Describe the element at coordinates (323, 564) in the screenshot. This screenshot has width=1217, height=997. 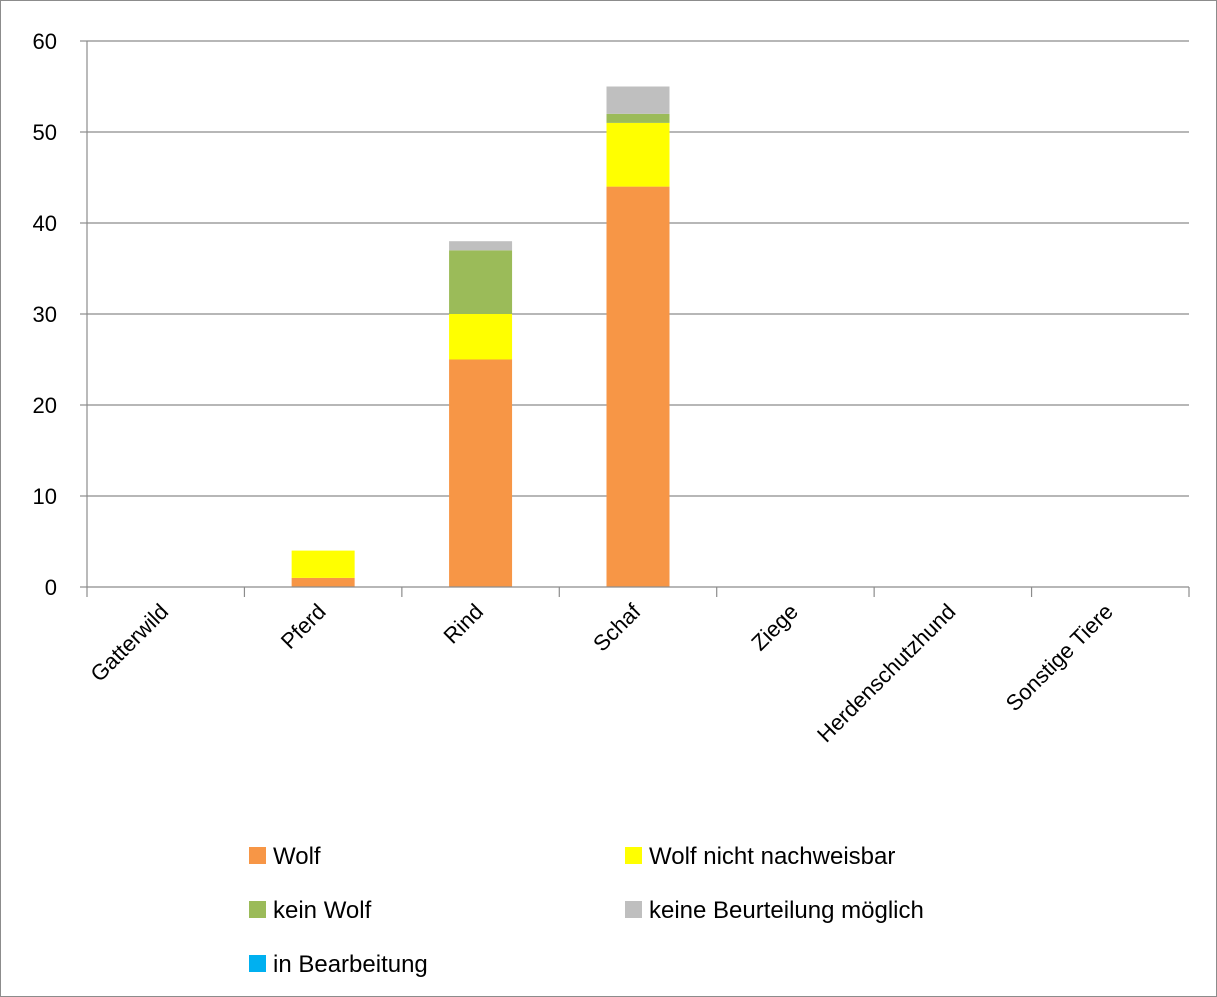
I see `bar-pferd-wolf-nicht-nachweisbar` at that location.